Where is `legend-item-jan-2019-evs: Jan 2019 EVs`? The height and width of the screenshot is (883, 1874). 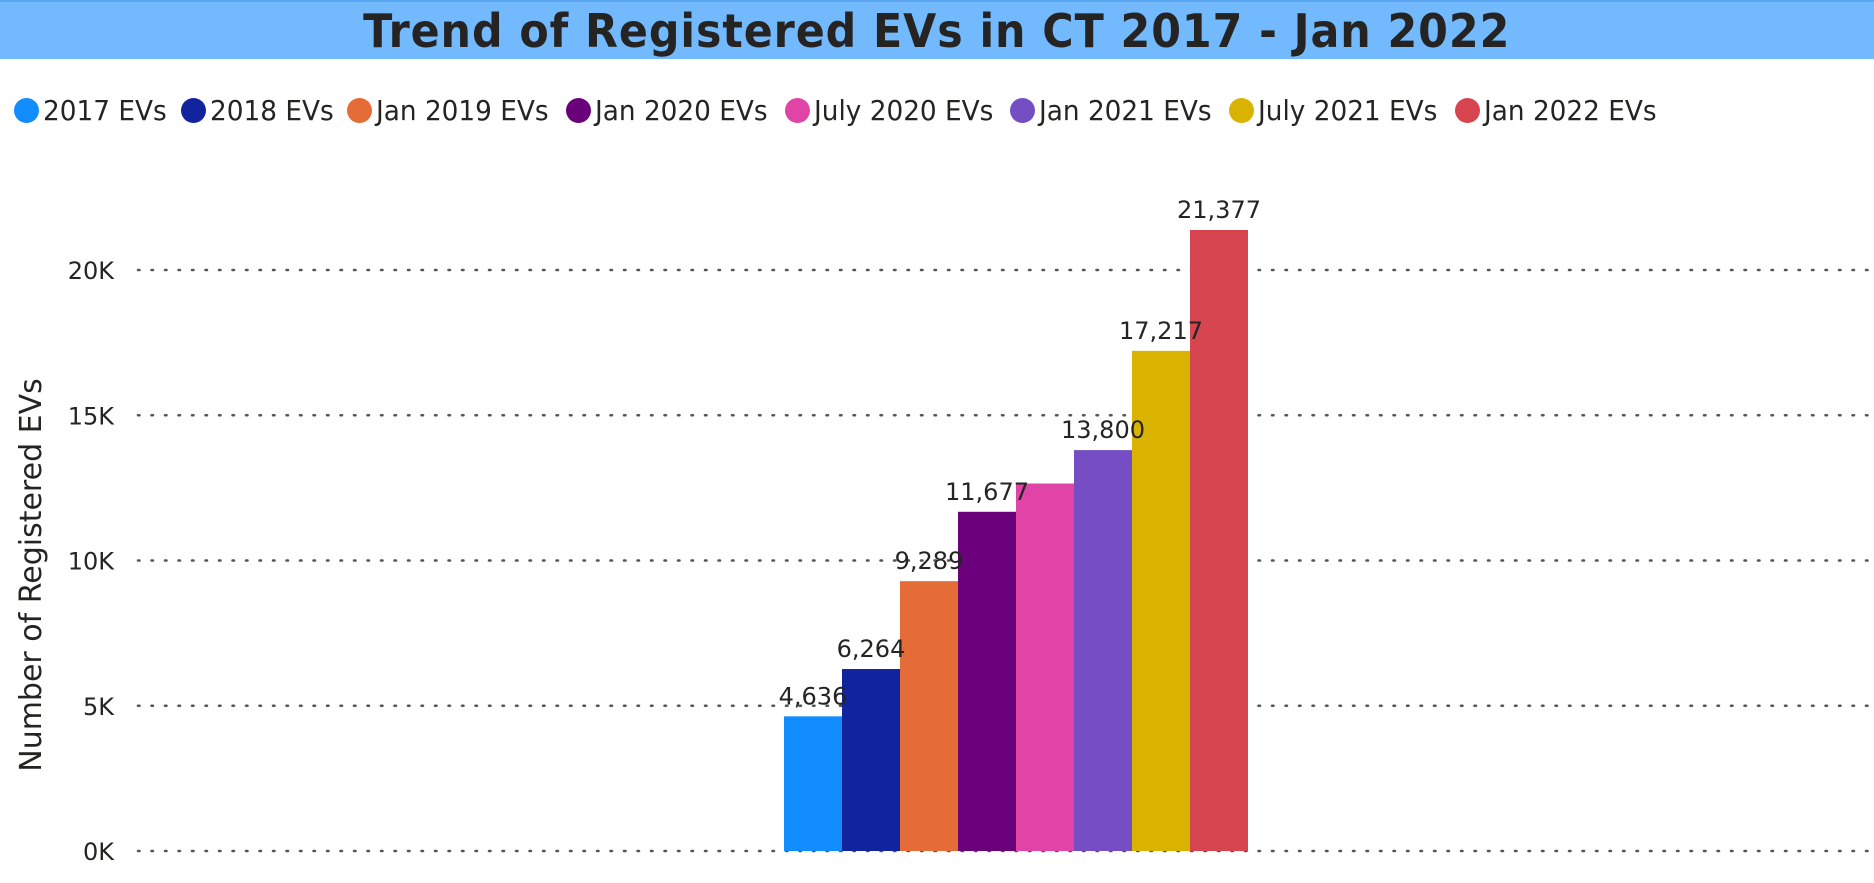
legend-item-jan-2019-evs: Jan 2019 EVs is located at coordinates (449, 110).